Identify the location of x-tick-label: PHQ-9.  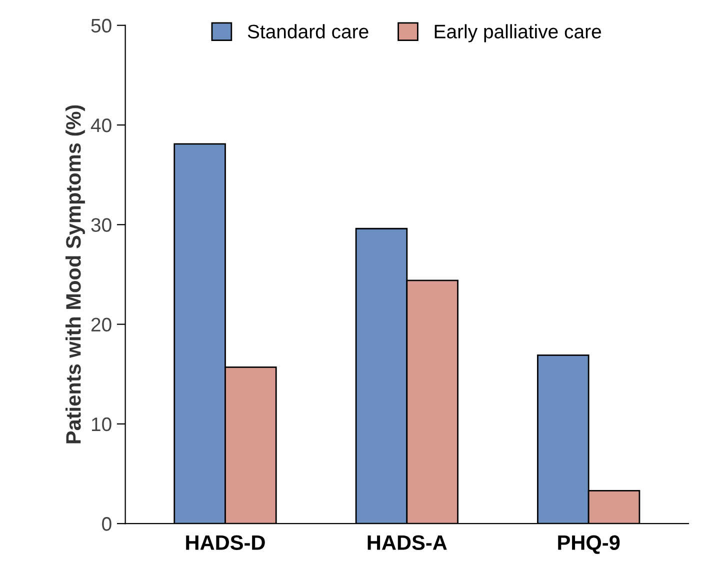
(589, 544).